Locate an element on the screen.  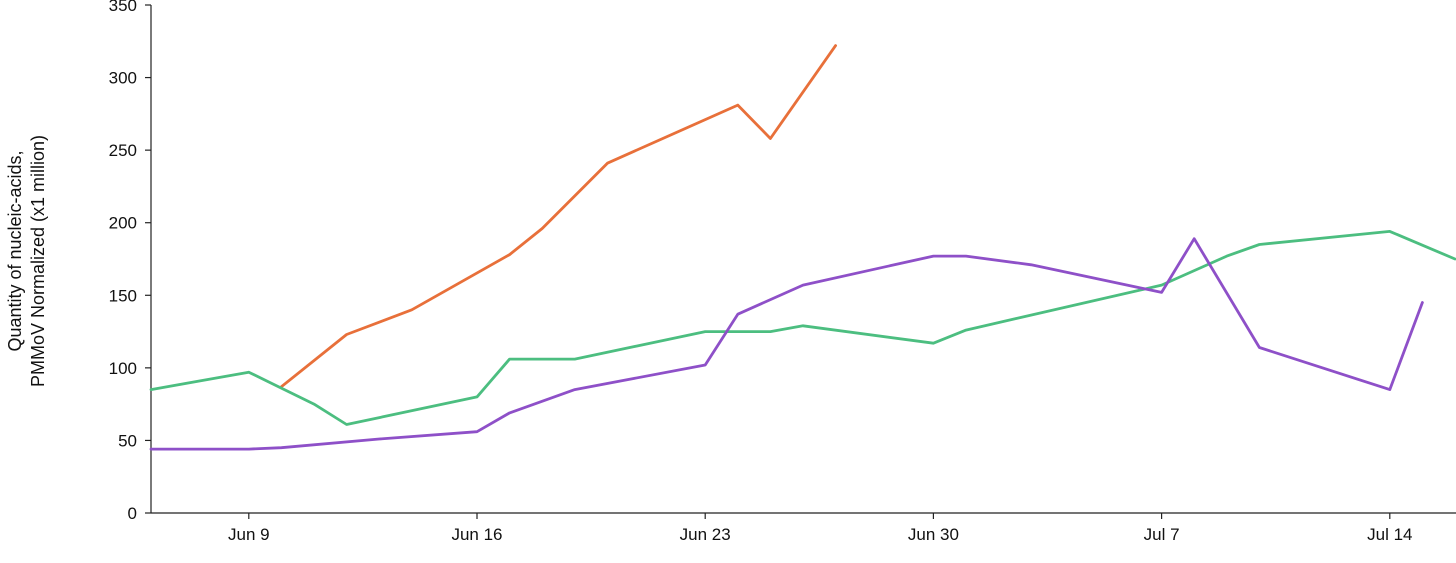
x-axis-ticks: Jun 9 Jun 16 Jun 23 Jun 30 Jul 7 Jul 14 is located at coordinates (820, 528).